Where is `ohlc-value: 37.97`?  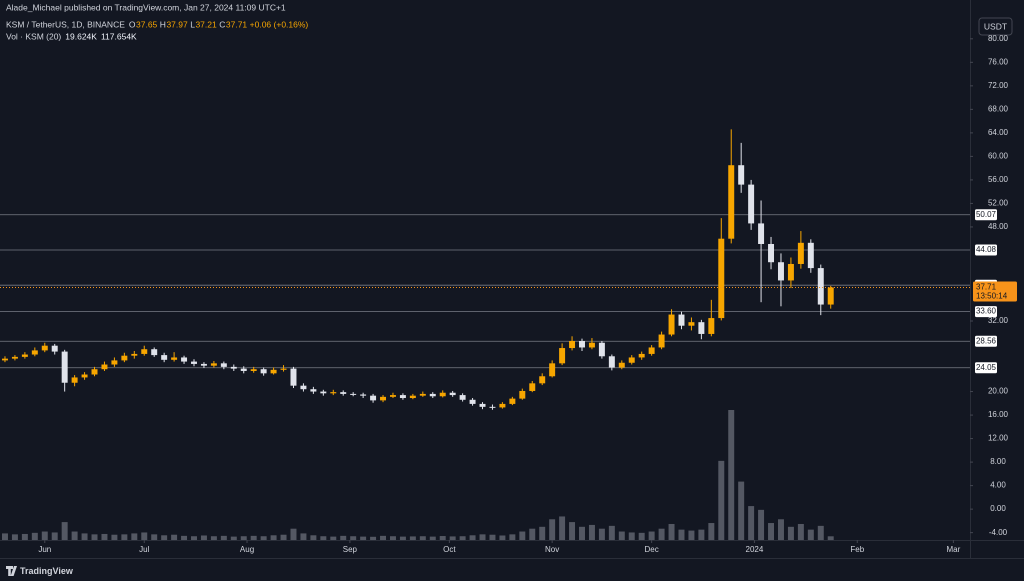 ohlc-value: 37.97 is located at coordinates (177, 24).